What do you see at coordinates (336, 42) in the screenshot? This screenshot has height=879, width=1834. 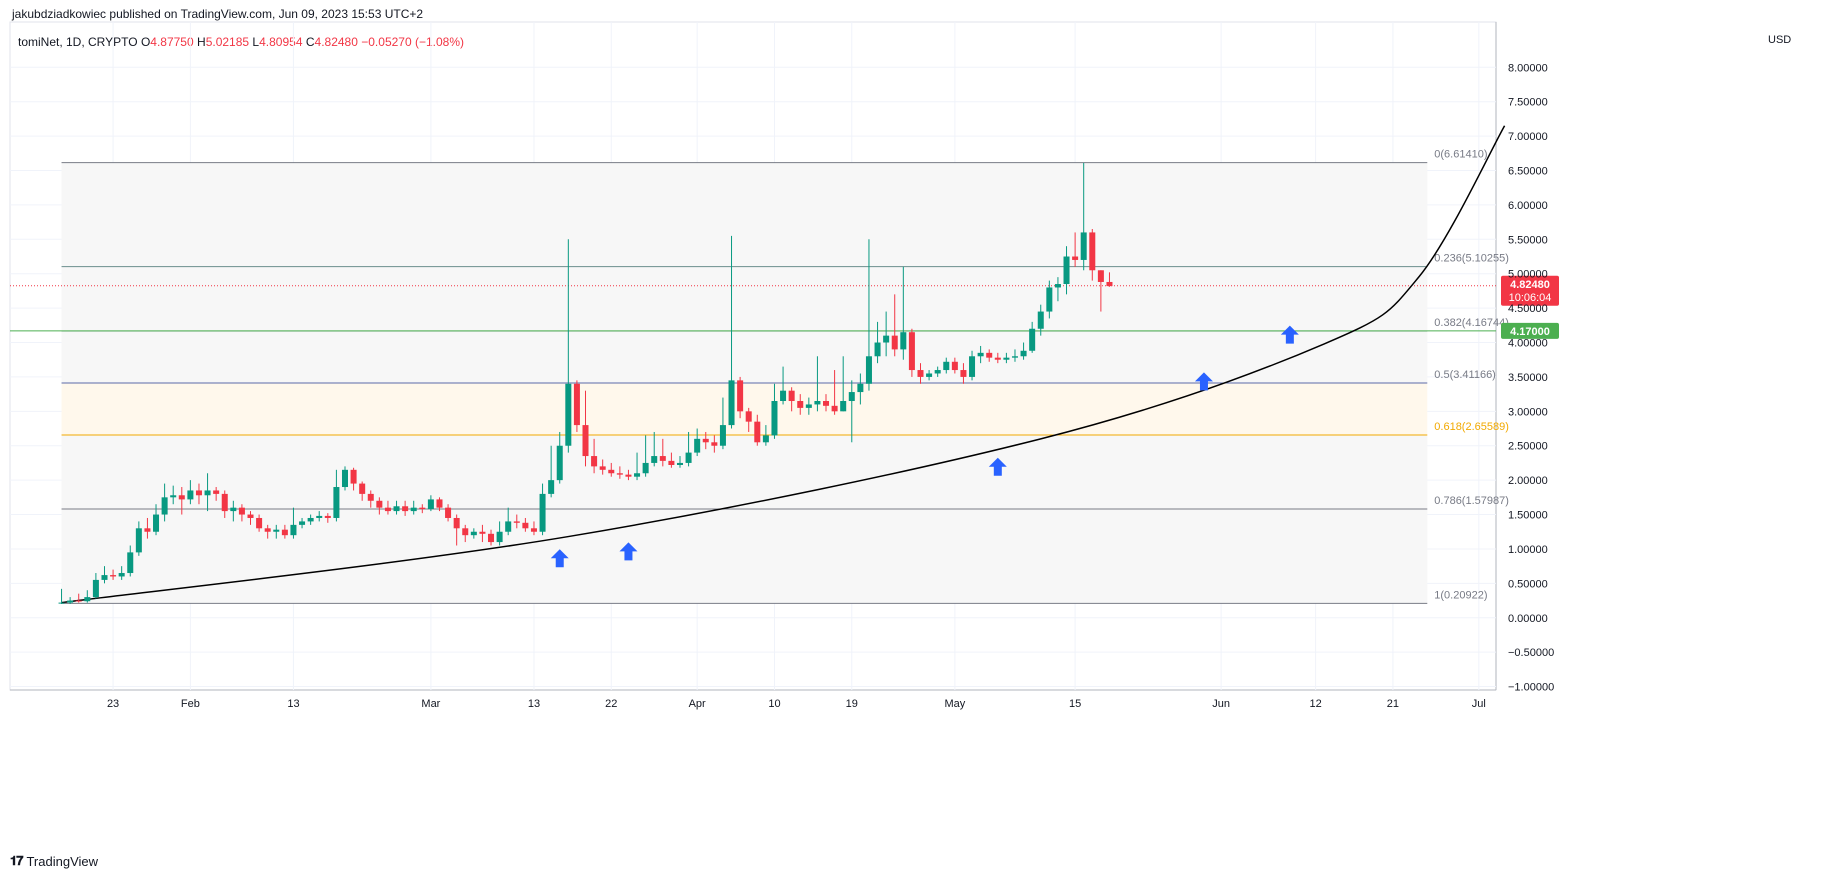 I see `close-value: 4.82480` at bounding box center [336, 42].